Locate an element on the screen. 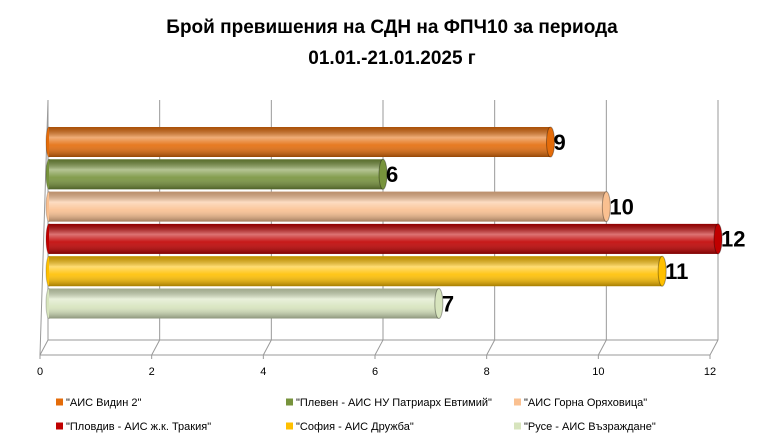 The image size is (784, 446). x-tick-label: 4 is located at coordinates (263, 372).